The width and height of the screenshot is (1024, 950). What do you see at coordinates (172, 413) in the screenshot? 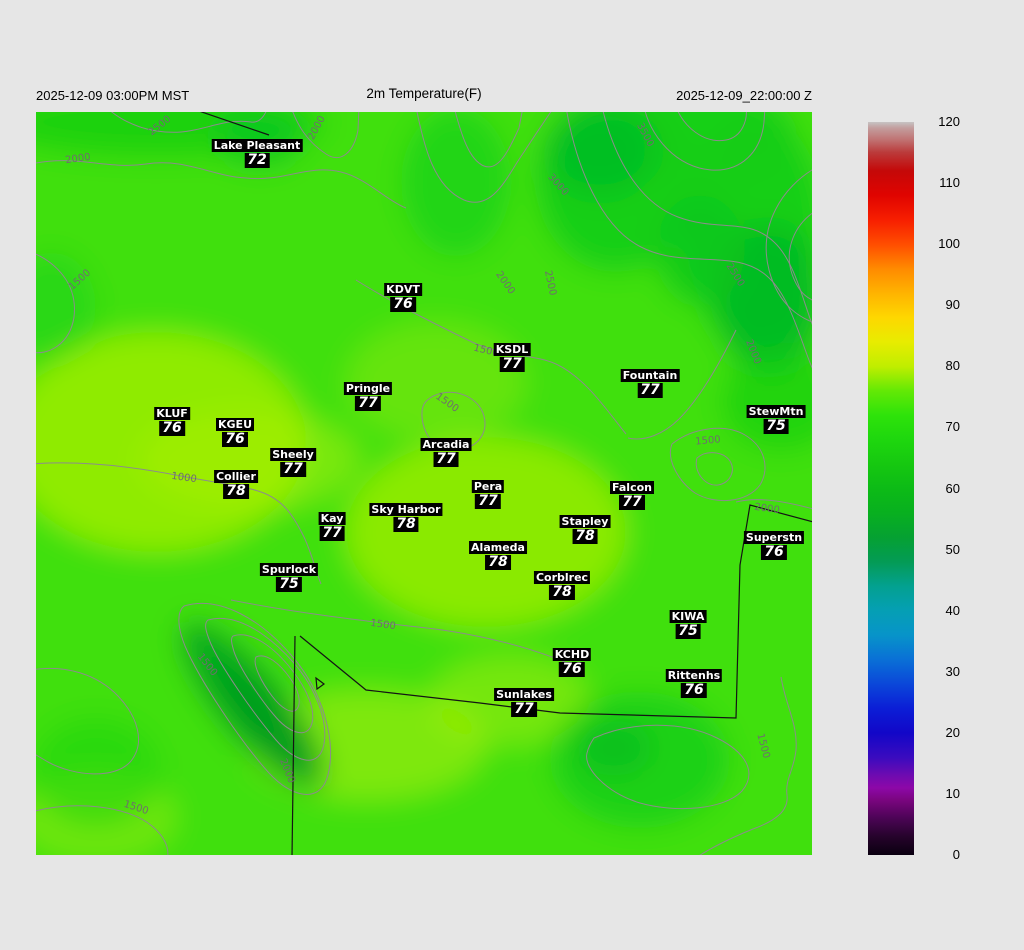
I see `station-name: KLUF` at bounding box center [172, 413].